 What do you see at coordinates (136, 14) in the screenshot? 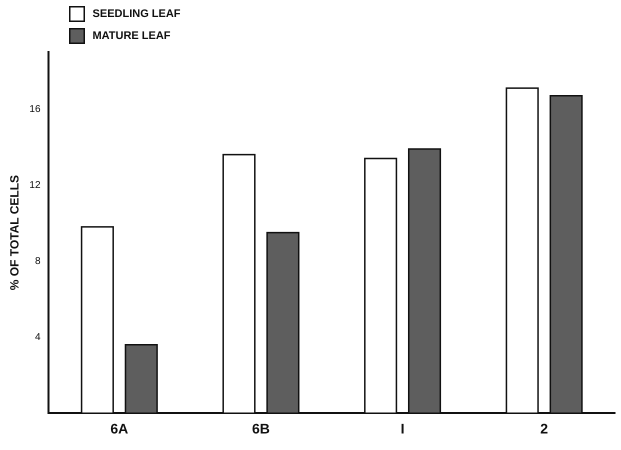
I see `legend-label: SEEDLING LEAF` at bounding box center [136, 14].